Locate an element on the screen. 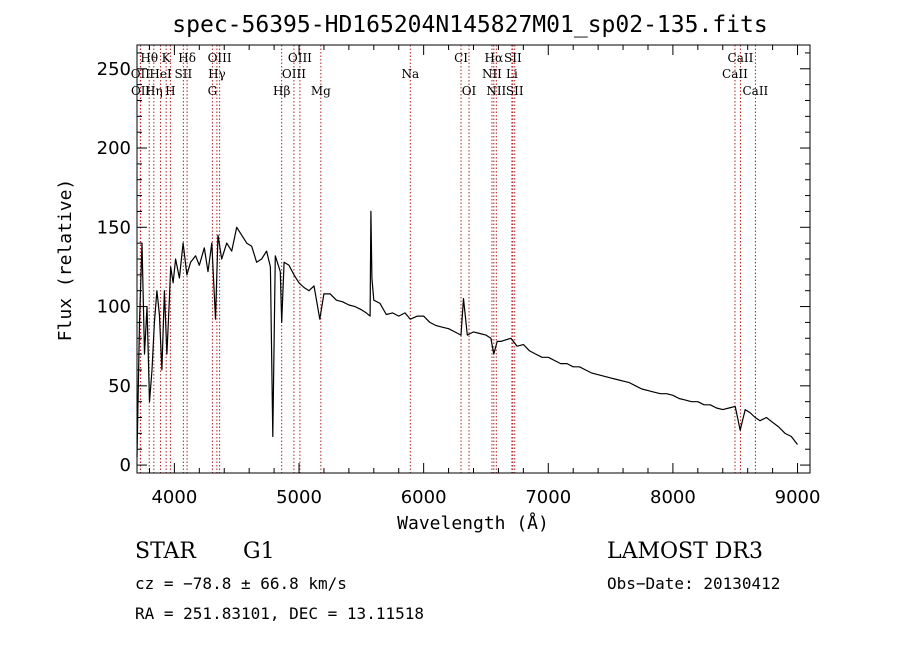 Image resolution: width=900 pixels, height=649 pixels. spectral-line-label: Hα is located at coordinates (494, 58).